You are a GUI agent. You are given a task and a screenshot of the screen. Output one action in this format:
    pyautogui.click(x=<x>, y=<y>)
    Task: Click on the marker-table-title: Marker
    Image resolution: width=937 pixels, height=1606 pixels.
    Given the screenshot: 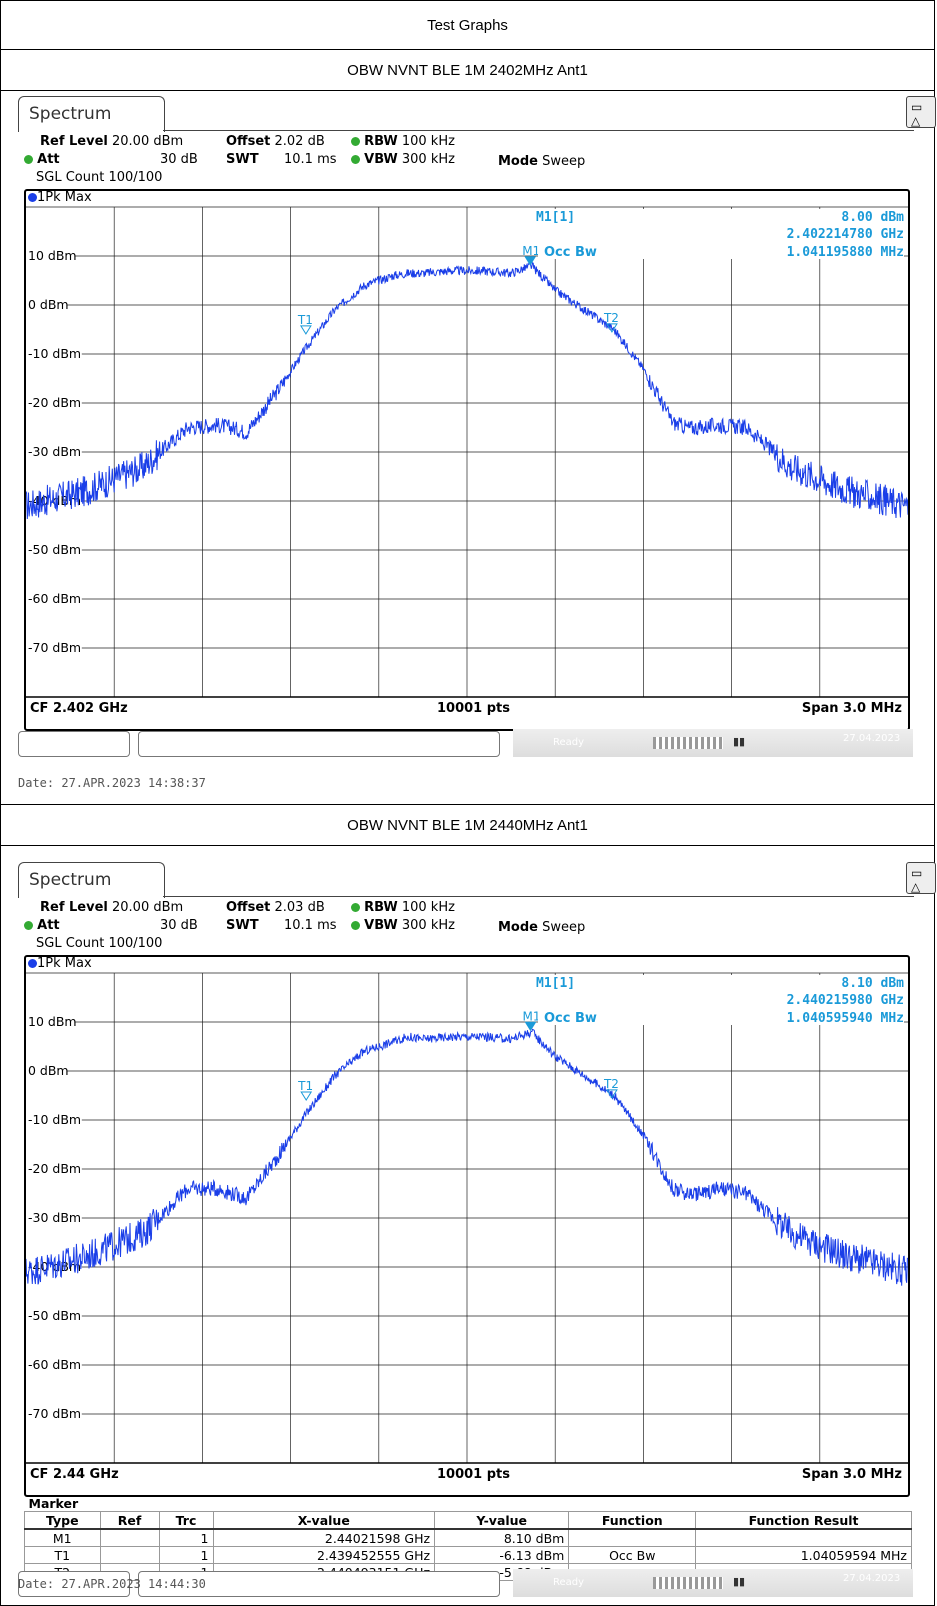 What is the action you would take?
    pyautogui.click(x=53, y=1503)
    